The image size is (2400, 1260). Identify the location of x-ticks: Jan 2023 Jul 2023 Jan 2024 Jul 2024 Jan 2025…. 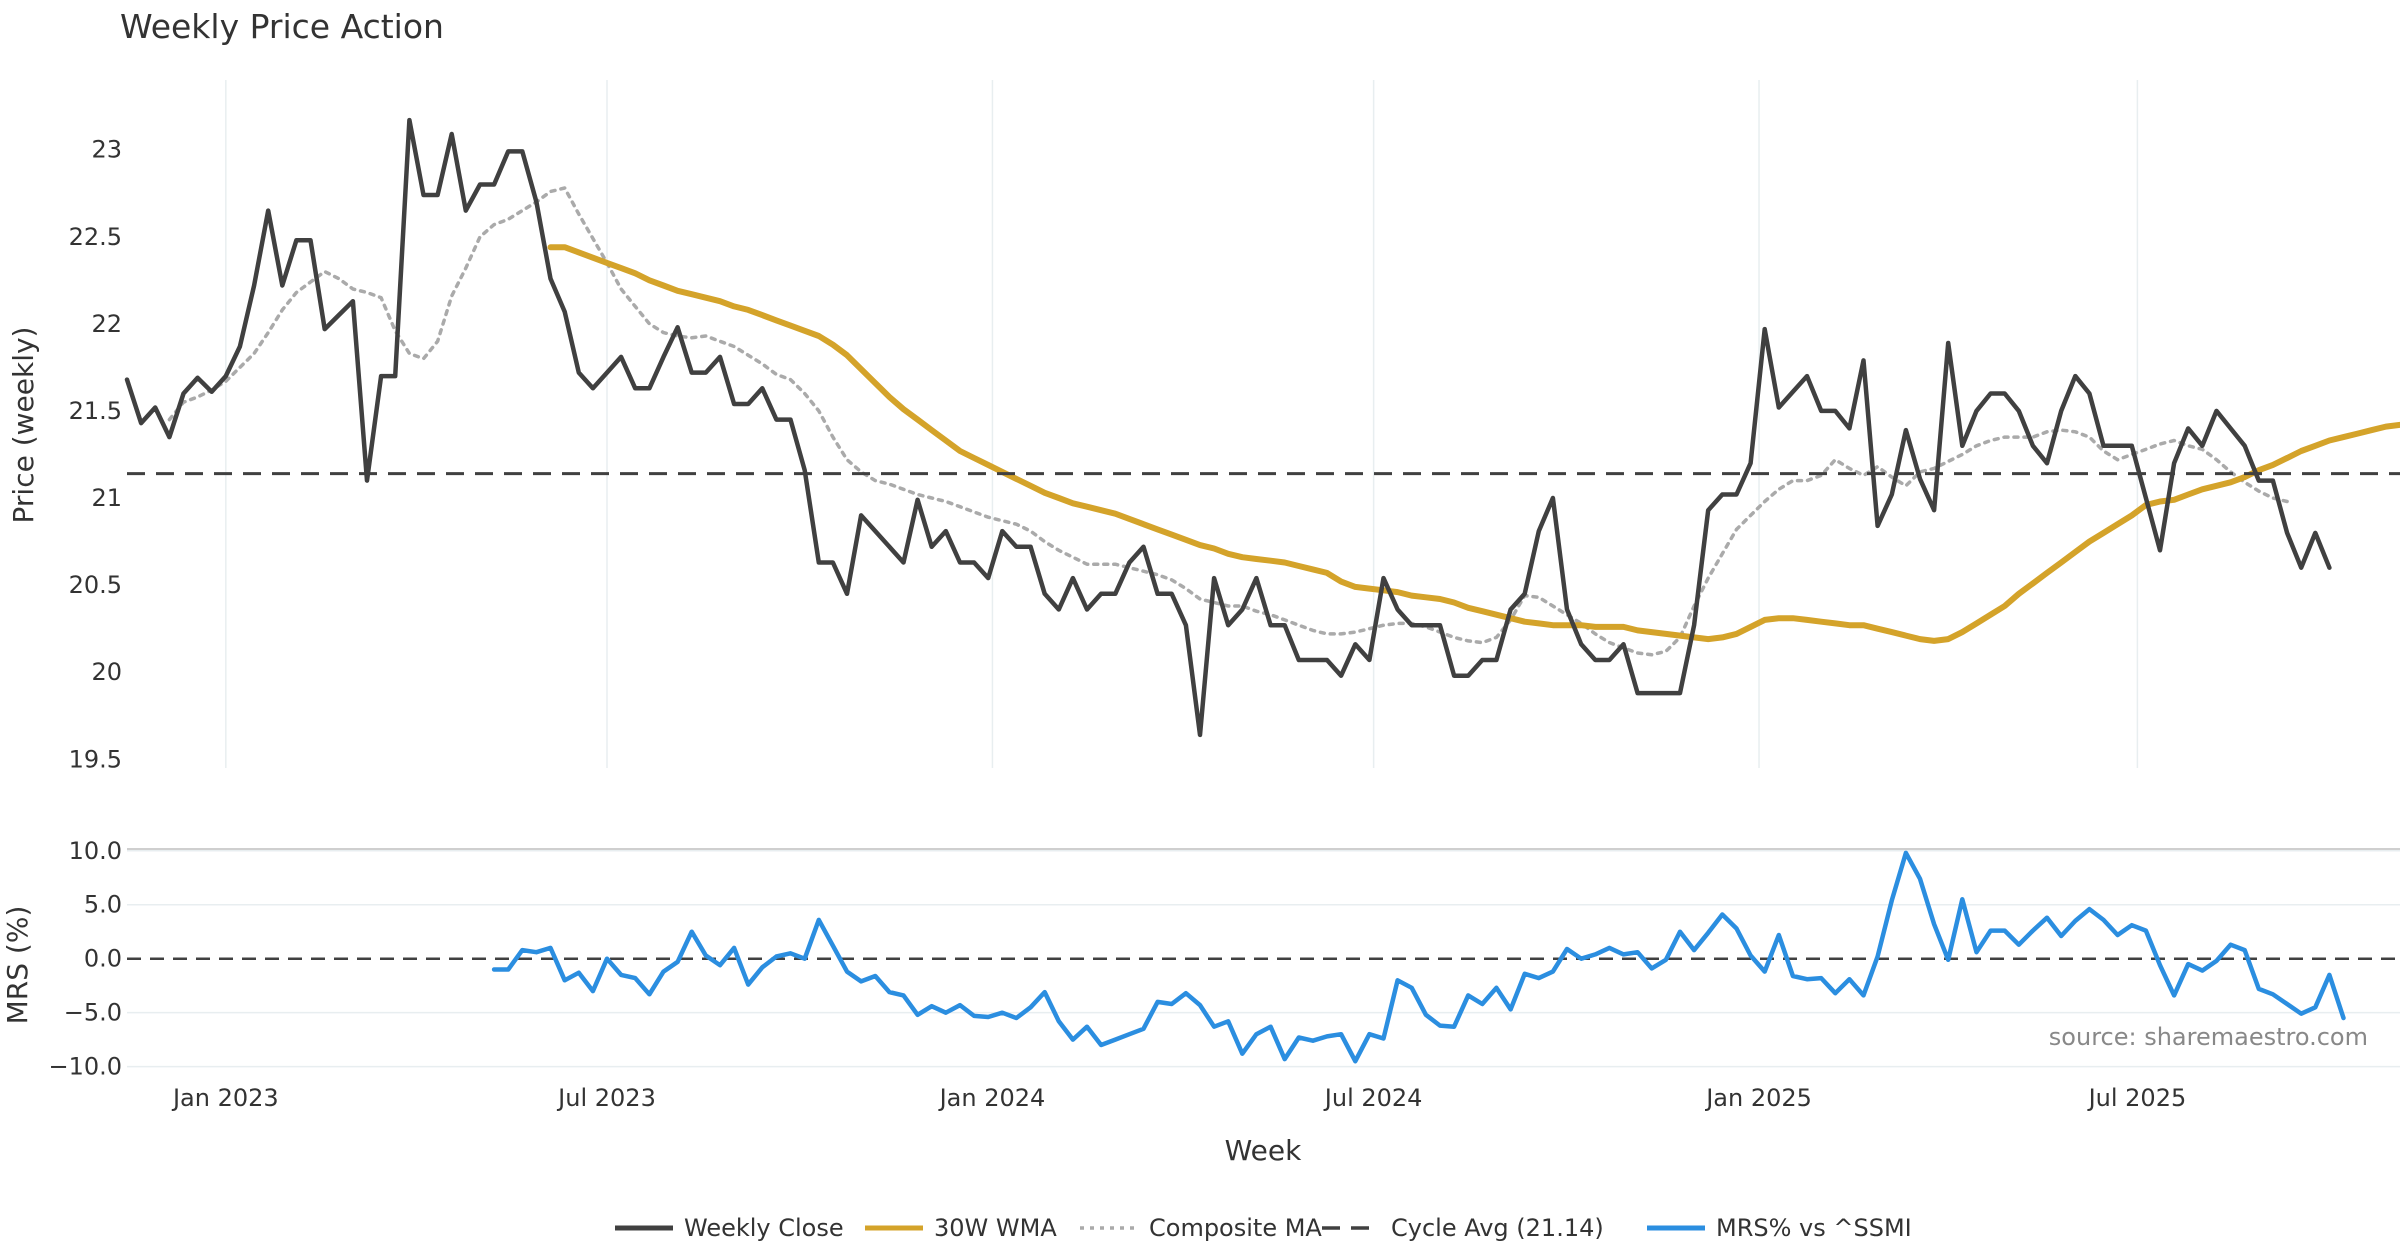
(1178, 1098).